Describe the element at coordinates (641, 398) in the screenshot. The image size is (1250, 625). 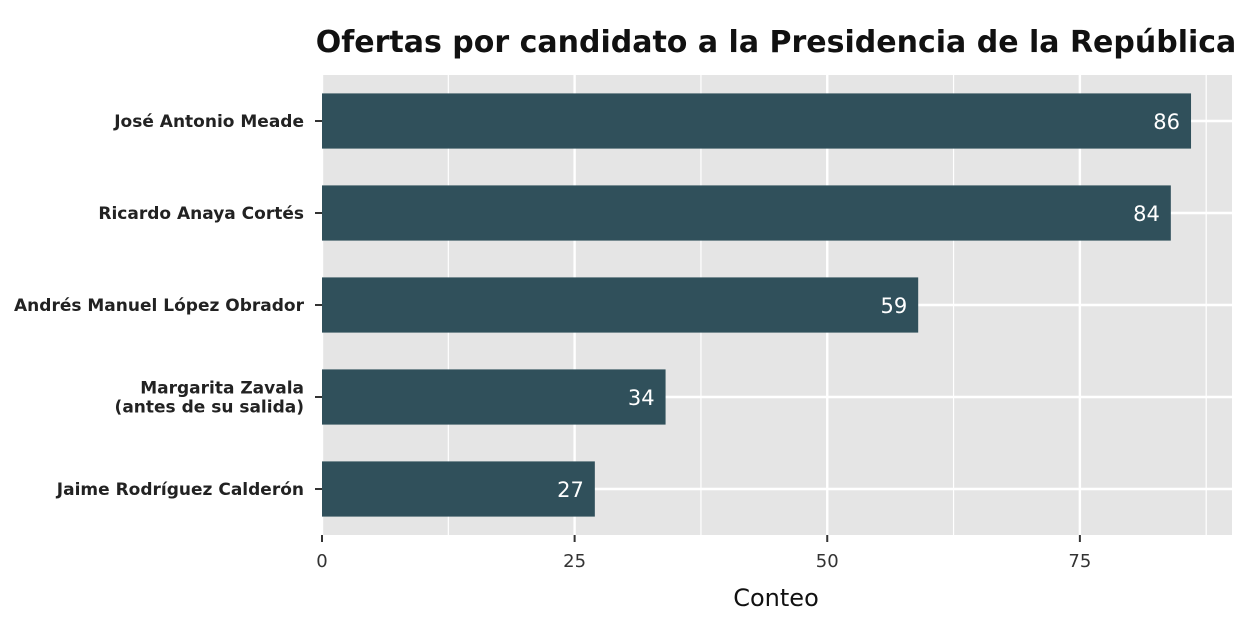
I see `bar-value-label: 34` at that location.